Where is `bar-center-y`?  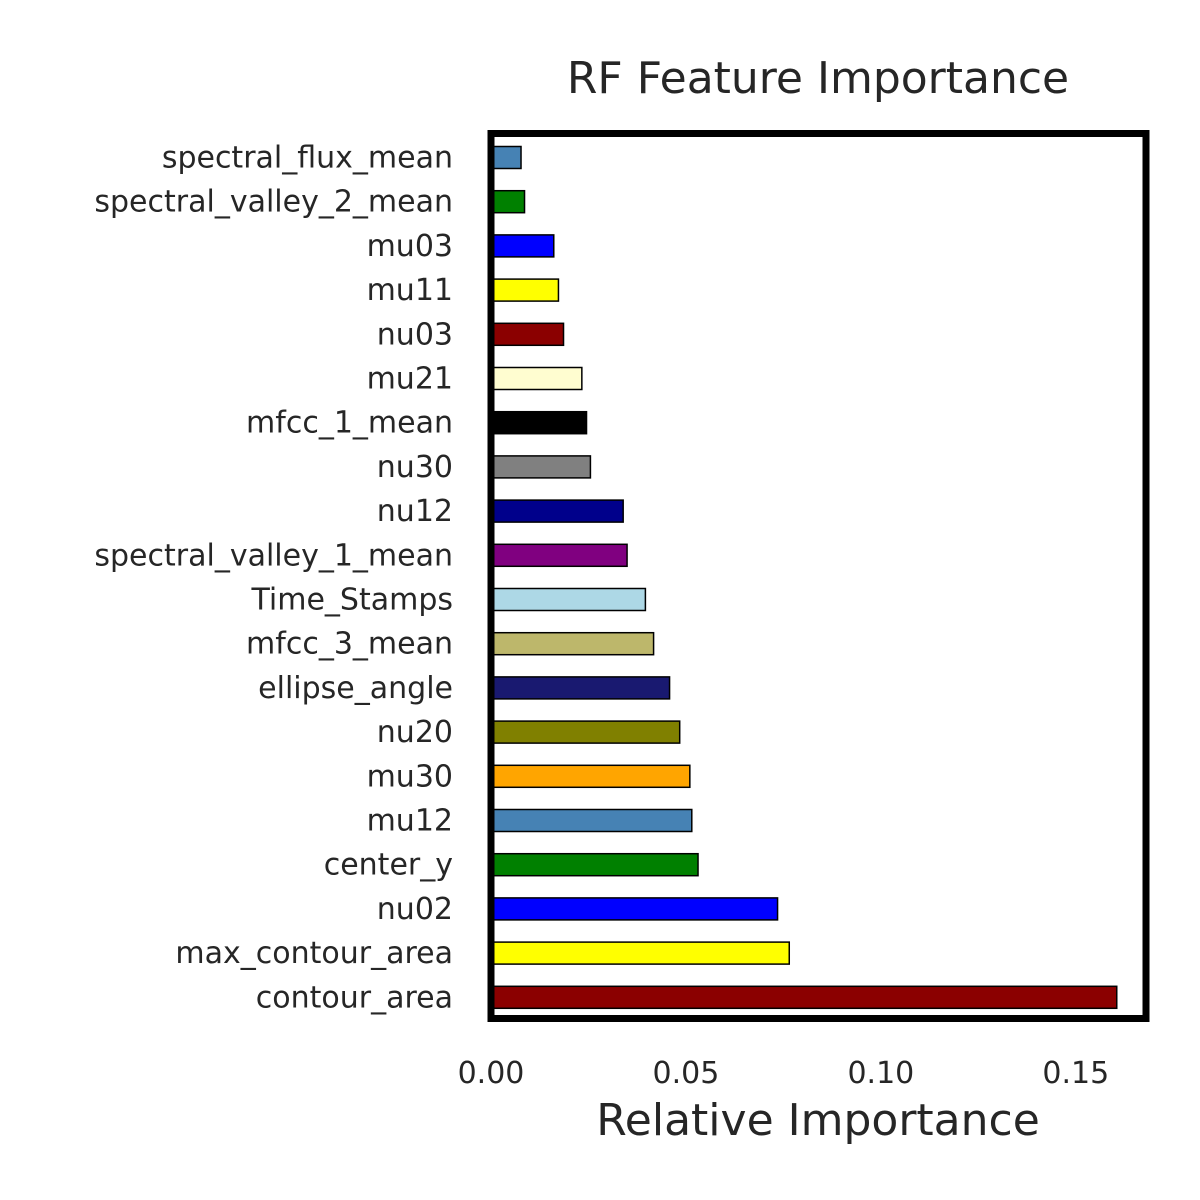
bar-center-y is located at coordinates (594, 864).